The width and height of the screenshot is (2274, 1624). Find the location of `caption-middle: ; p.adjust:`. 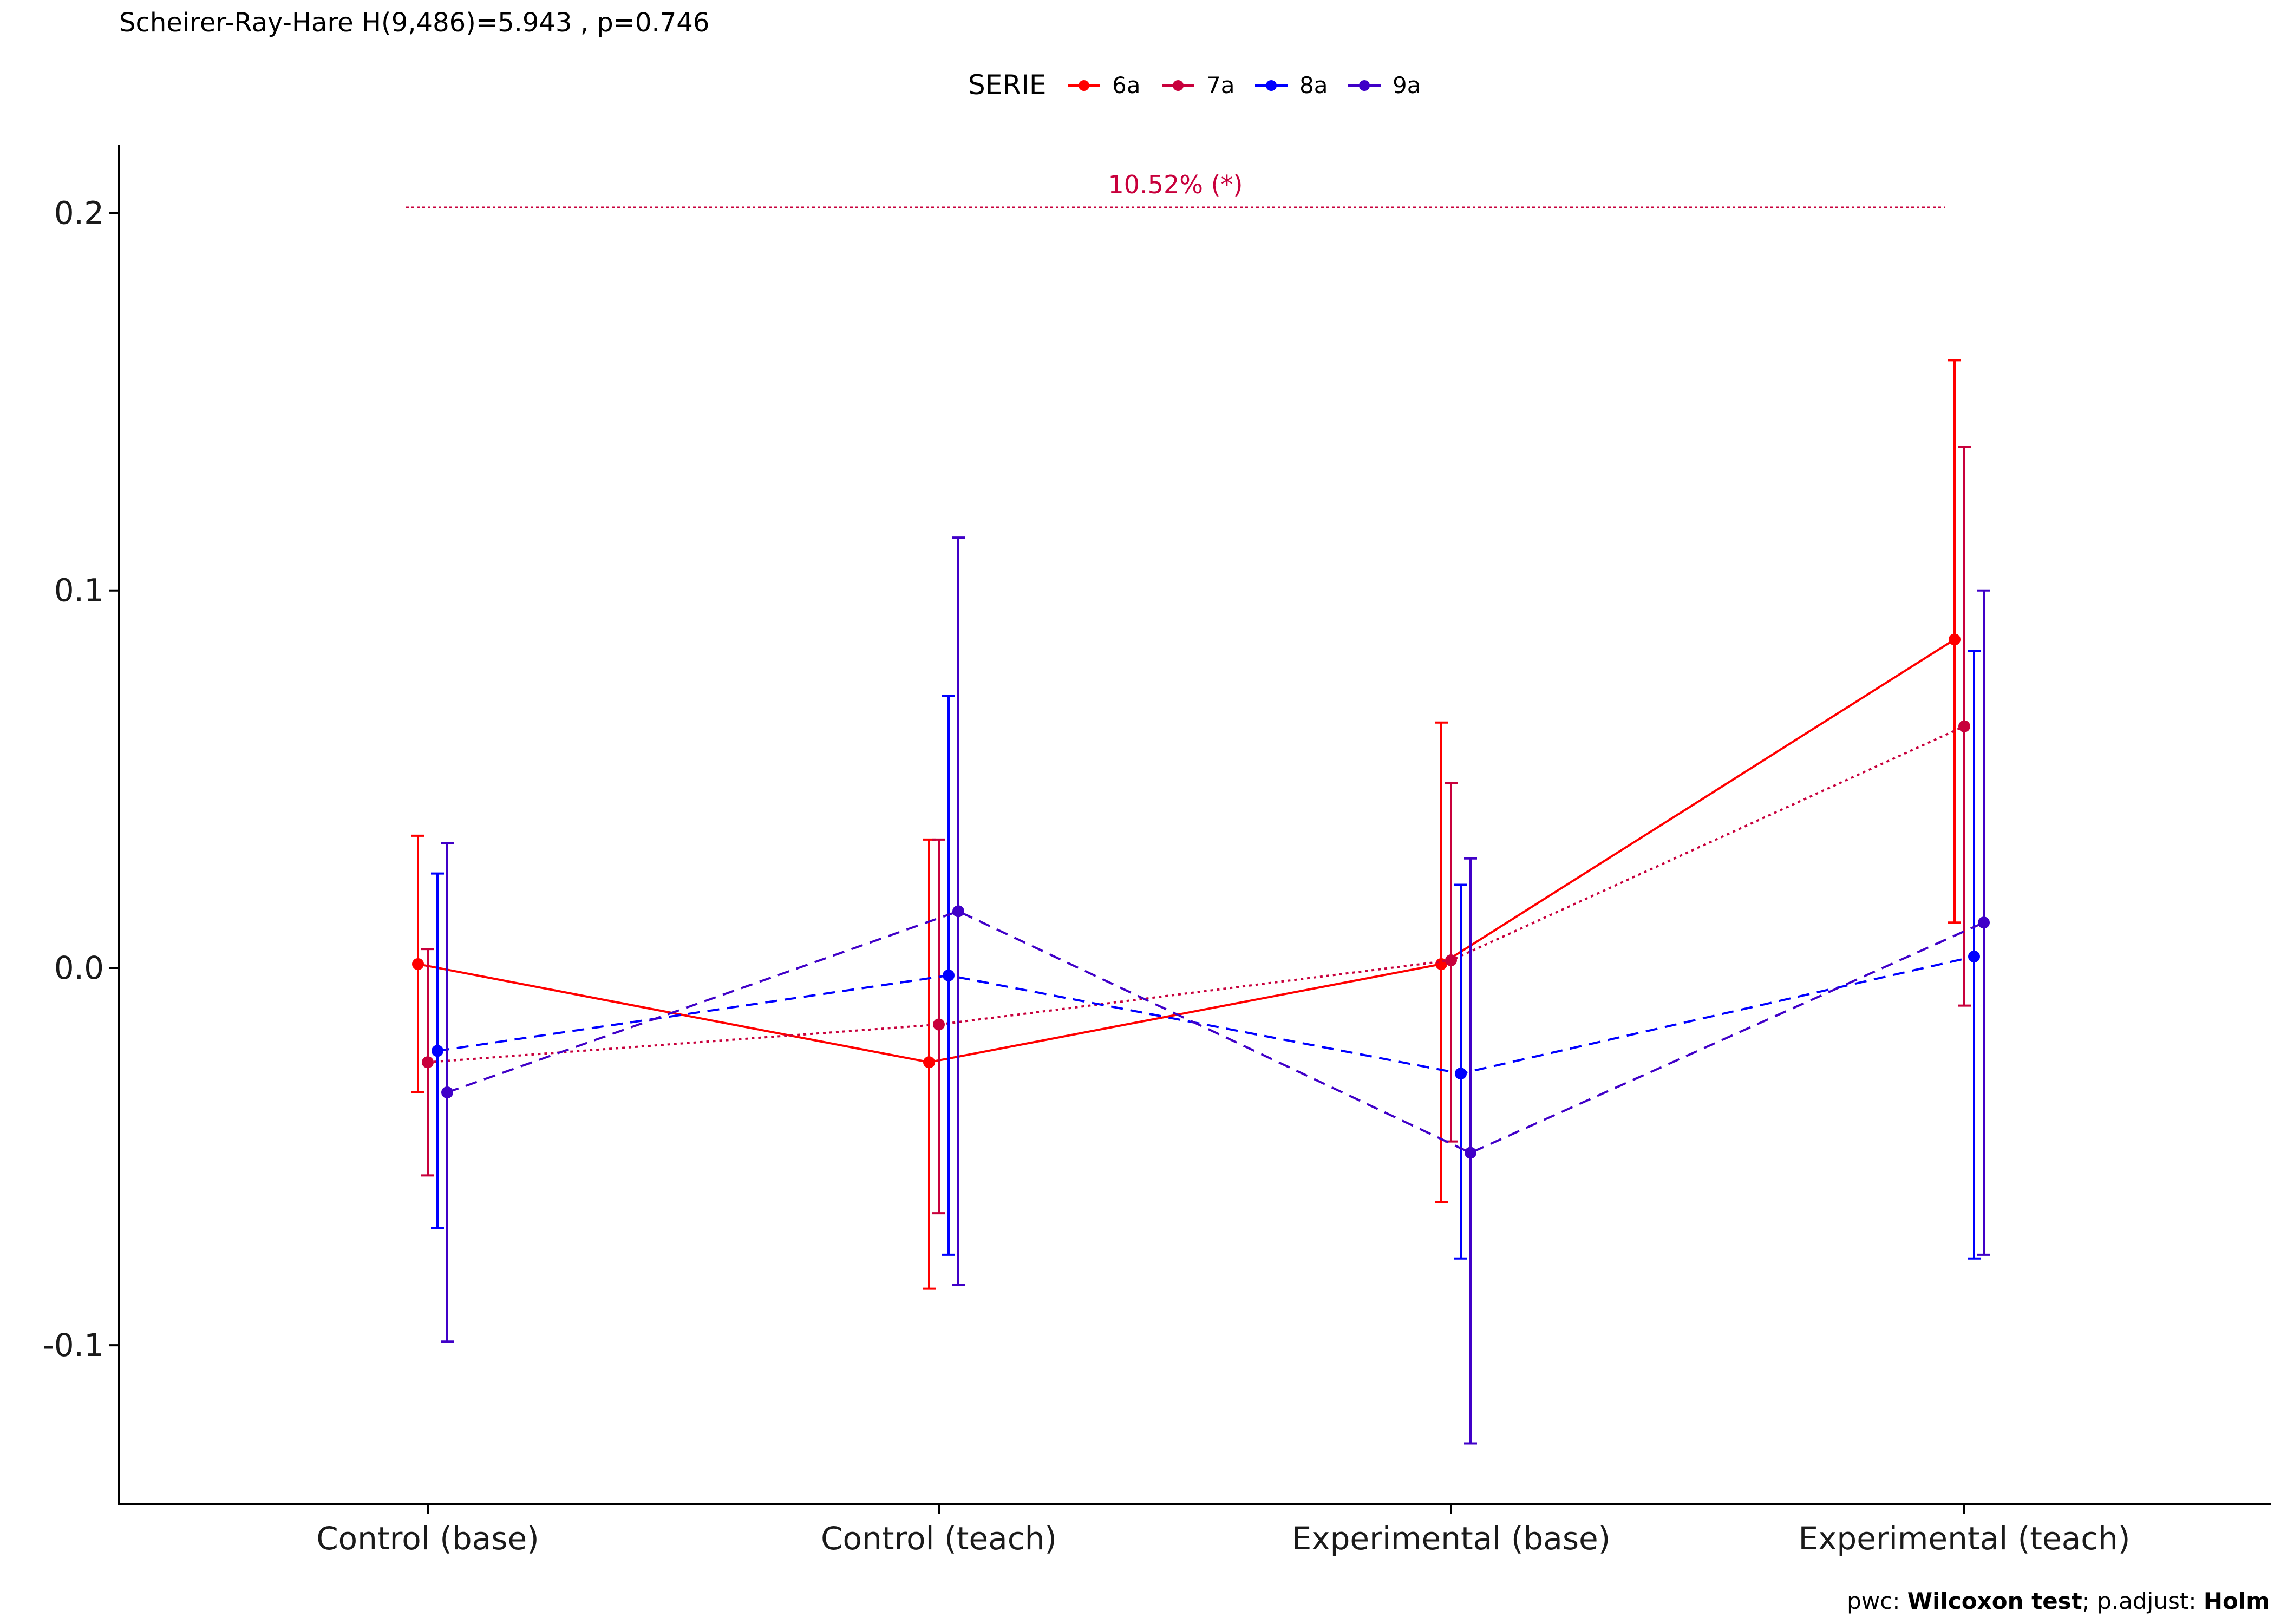

caption-middle: ; p.adjust: is located at coordinates (2143, 1601).